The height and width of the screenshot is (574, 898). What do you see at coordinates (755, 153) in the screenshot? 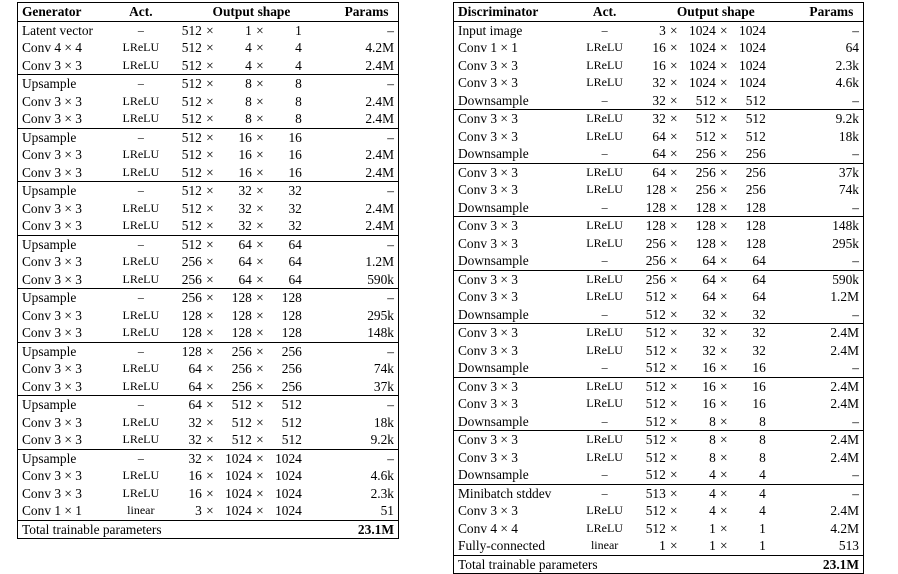
I see `shape-width: 256` at bounding box center [755, 153].